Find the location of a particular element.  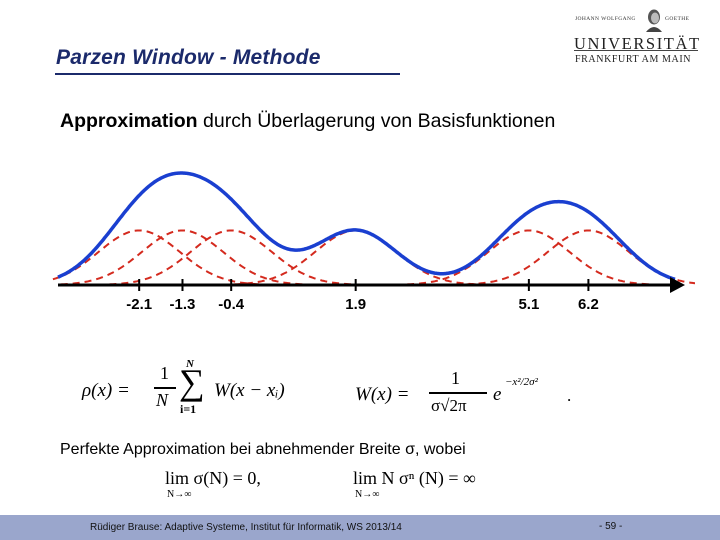

basis-curves is located at coordinates (372, 257).